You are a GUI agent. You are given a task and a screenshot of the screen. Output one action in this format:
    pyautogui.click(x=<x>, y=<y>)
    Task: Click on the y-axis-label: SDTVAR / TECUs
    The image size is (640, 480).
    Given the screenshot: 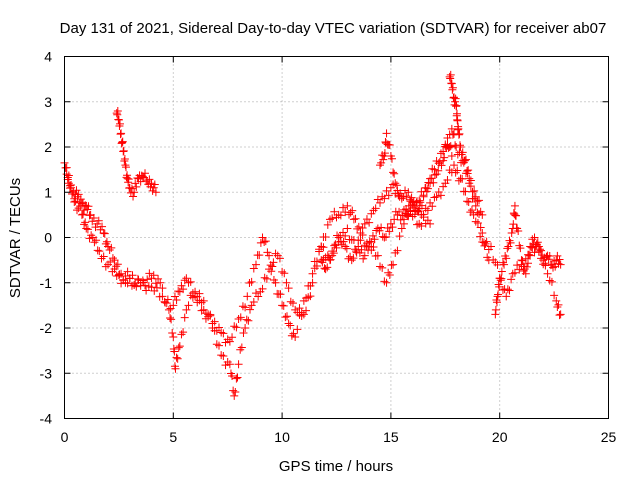 What is the action you would take?
    pyautogui.click(x=15, y=238)
    